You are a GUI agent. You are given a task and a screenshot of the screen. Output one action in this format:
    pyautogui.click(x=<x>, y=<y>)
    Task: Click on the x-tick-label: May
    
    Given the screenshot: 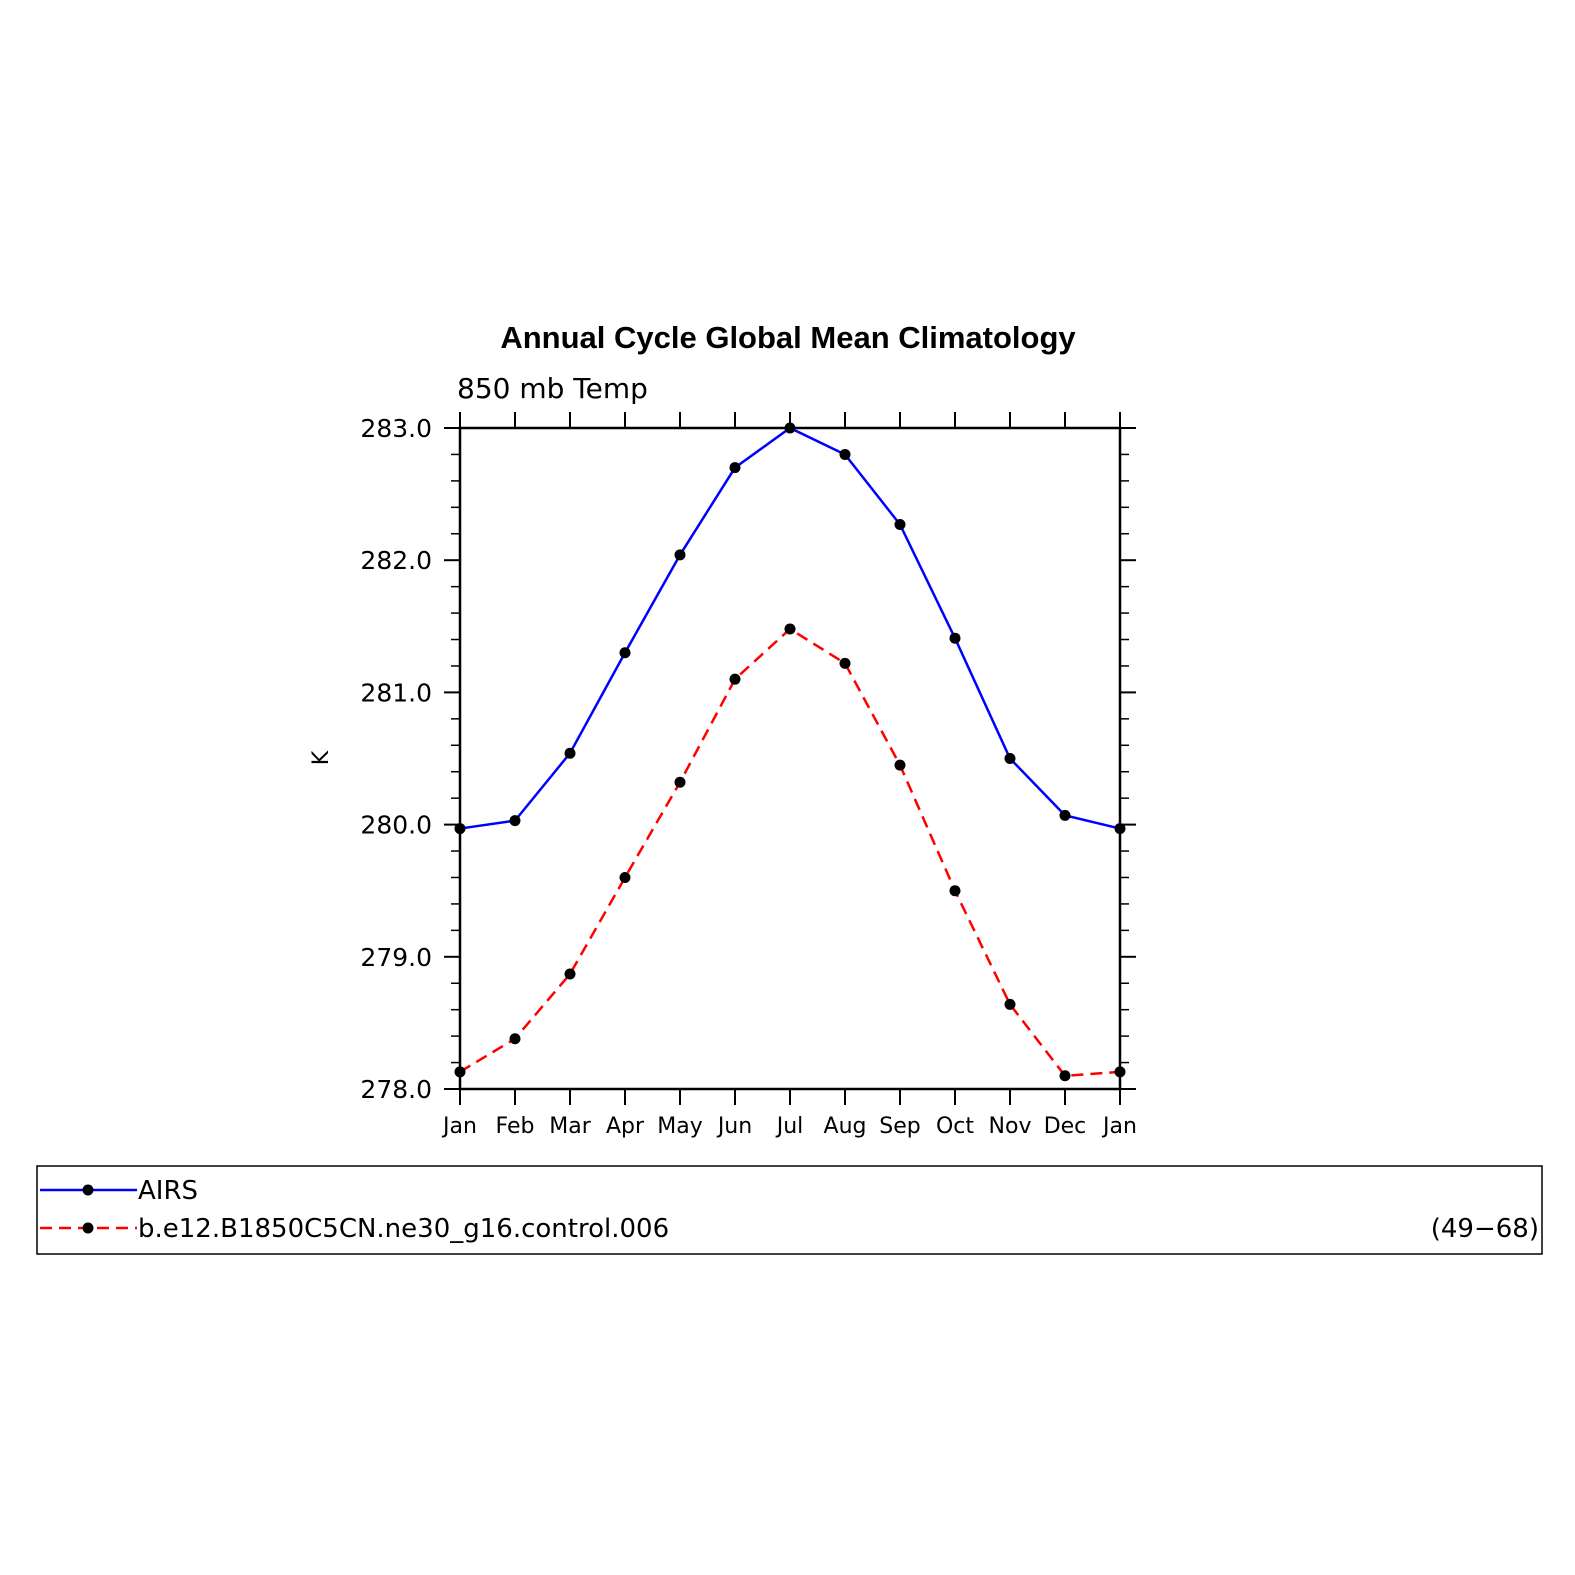 What is the action you would take?
    pyautogui.click(x=679, y=1126)
    